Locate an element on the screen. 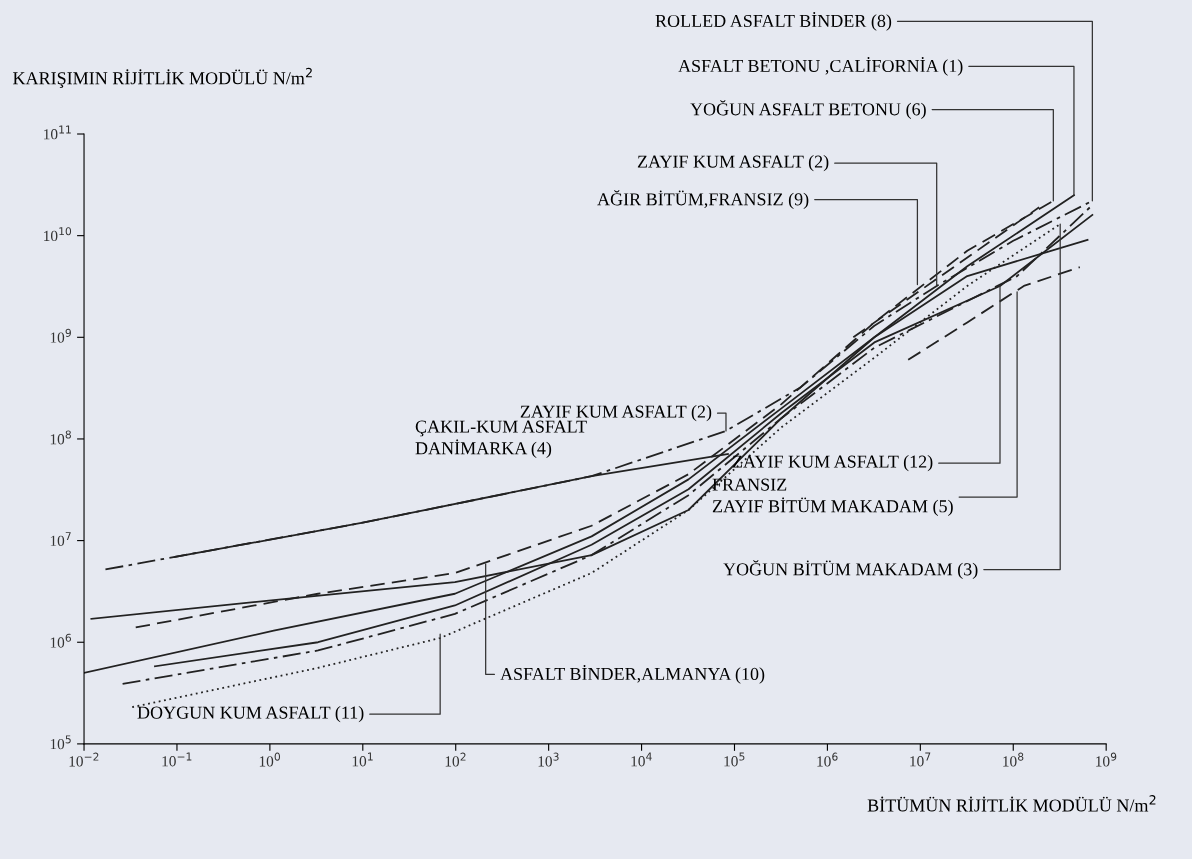 The height and width of the screenshot is (859, 1192). y-tick-label: 10$^{6}$ is located at coordinates (61, 640).